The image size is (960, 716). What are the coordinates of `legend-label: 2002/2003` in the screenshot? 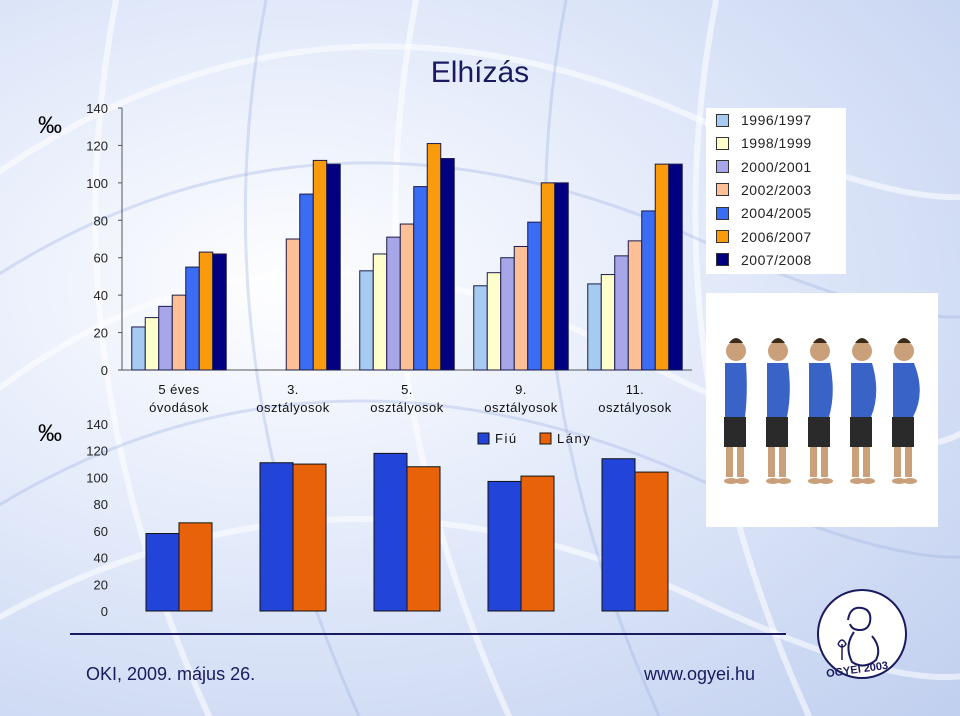 It's located at (776, 189).